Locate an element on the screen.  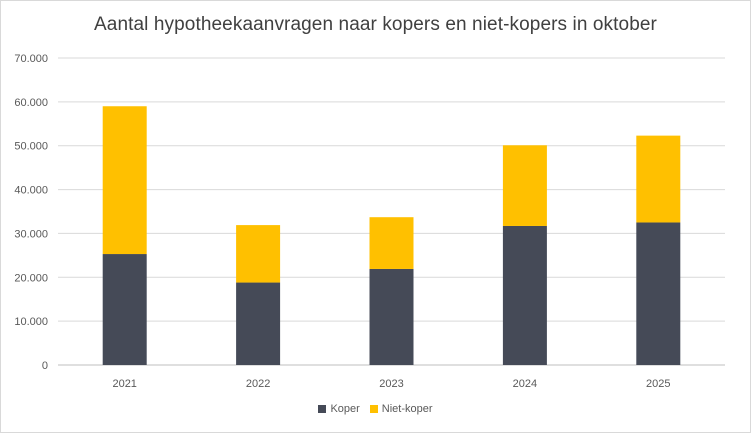
bar-niet-koper-2022 is located at coordinates (258, 254).